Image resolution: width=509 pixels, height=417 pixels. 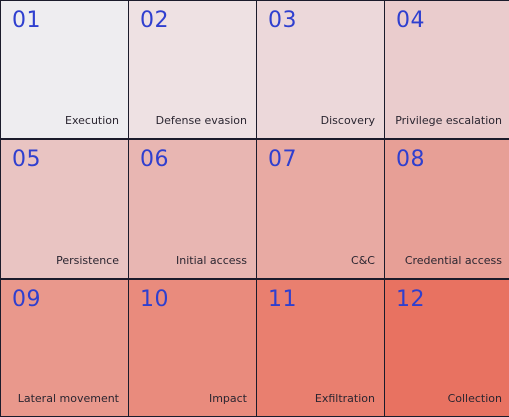 I want to click on tile-number: 09, so click(x=26, y=299).